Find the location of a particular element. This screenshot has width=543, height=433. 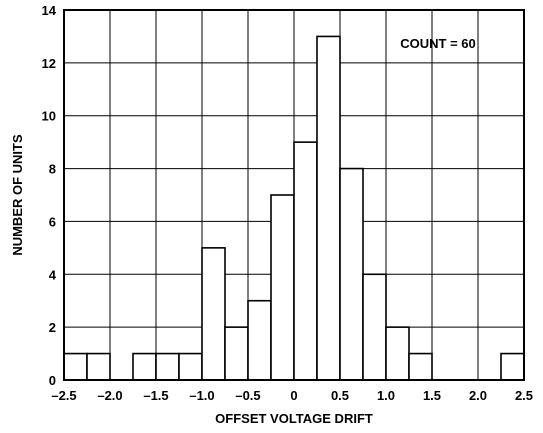

y-tick-label: 4 is located at coordinates (53, 274).